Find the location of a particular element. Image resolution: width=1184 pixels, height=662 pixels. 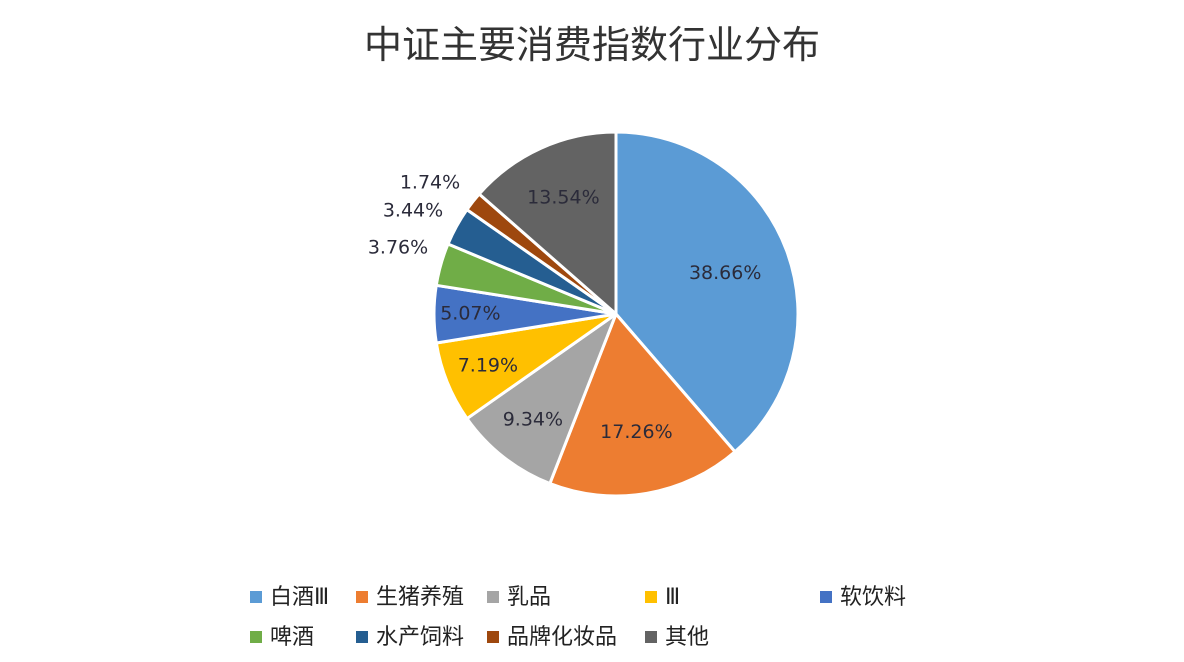

legend-item: 水产饲料 is located at coordinates (410, 637).